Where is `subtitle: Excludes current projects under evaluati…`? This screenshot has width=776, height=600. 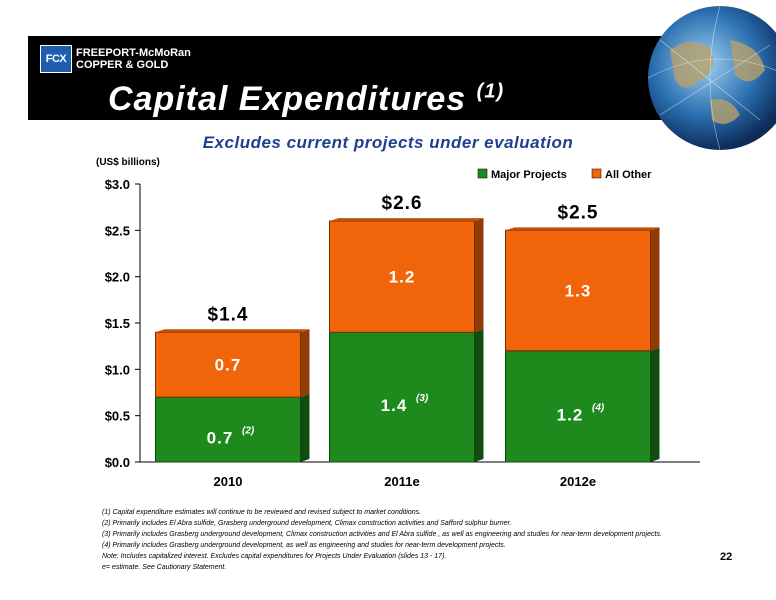 subtitle: Excludes current projects under evaluati… is located at coordinates (388, 142).